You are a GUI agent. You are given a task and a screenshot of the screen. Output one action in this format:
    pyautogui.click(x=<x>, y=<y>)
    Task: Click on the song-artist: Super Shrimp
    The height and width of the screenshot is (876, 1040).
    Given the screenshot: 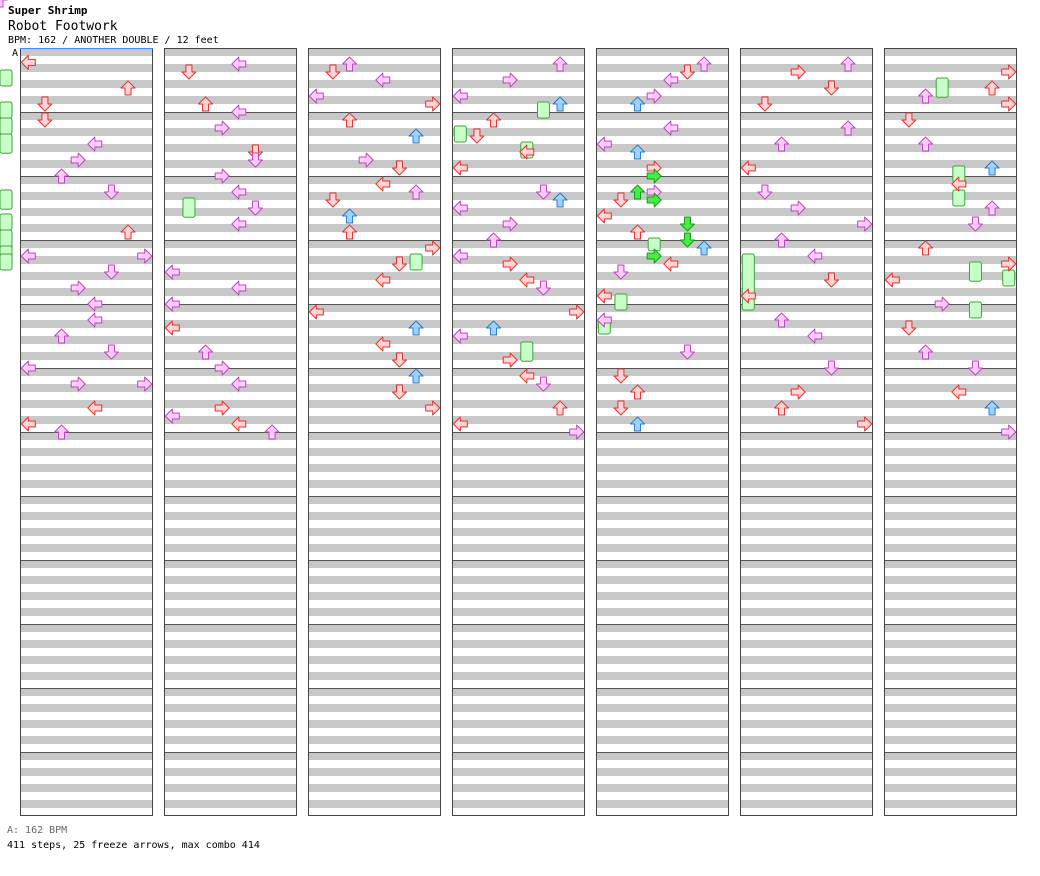 What is the action you would take?
    pyautogui.click(x=48, y=10)
    